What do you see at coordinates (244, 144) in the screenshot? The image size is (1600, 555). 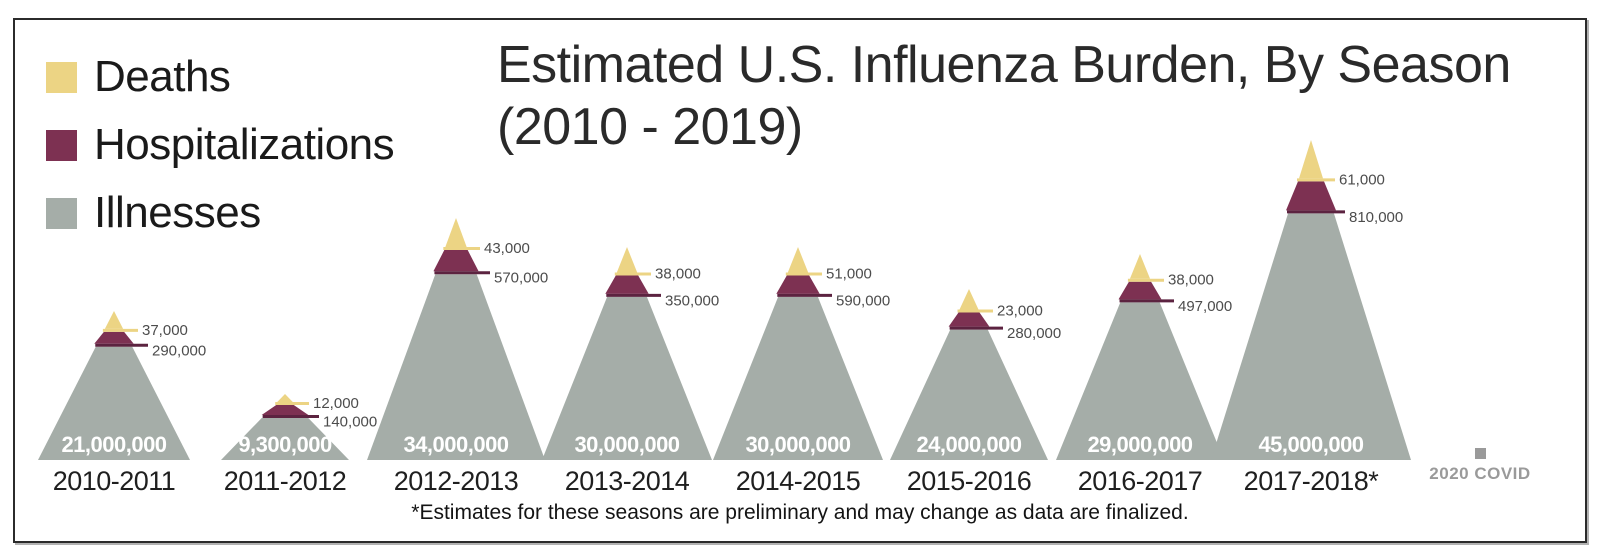 I see `legend-label: Hospitalizations` at bounding box center [244, 144].